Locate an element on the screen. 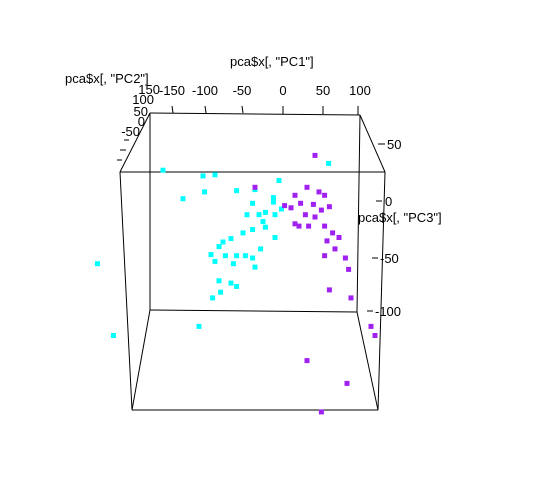 The width and height of the screenshot is (535, 483). y-tick: -100 is located at coordinates (127, 131).